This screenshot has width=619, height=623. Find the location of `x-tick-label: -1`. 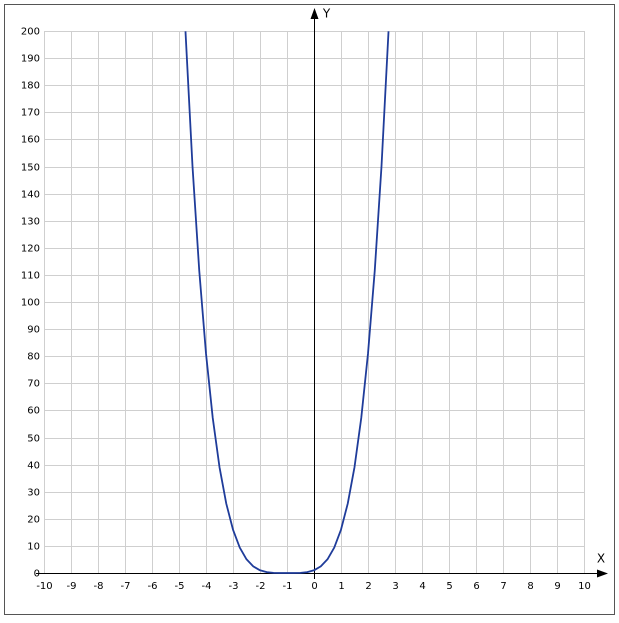

x-tick-label: -1 is located at coordinates (288, 586).